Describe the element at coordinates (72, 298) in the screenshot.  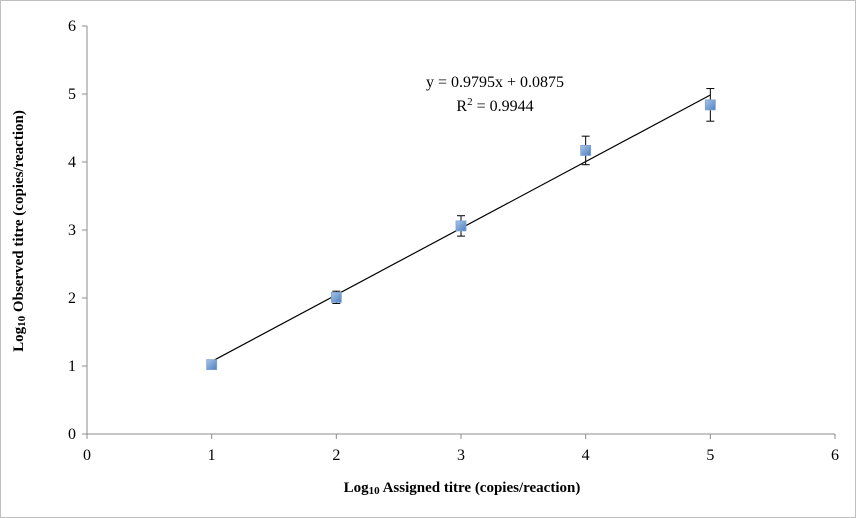
I see `y-tick-label: 2` at that location.